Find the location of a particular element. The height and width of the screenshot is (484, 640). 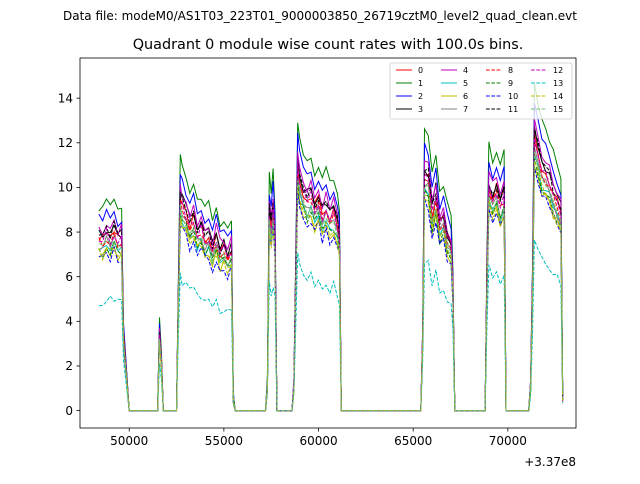

y-tick-label: 6 is located at coordinates (69, 277).